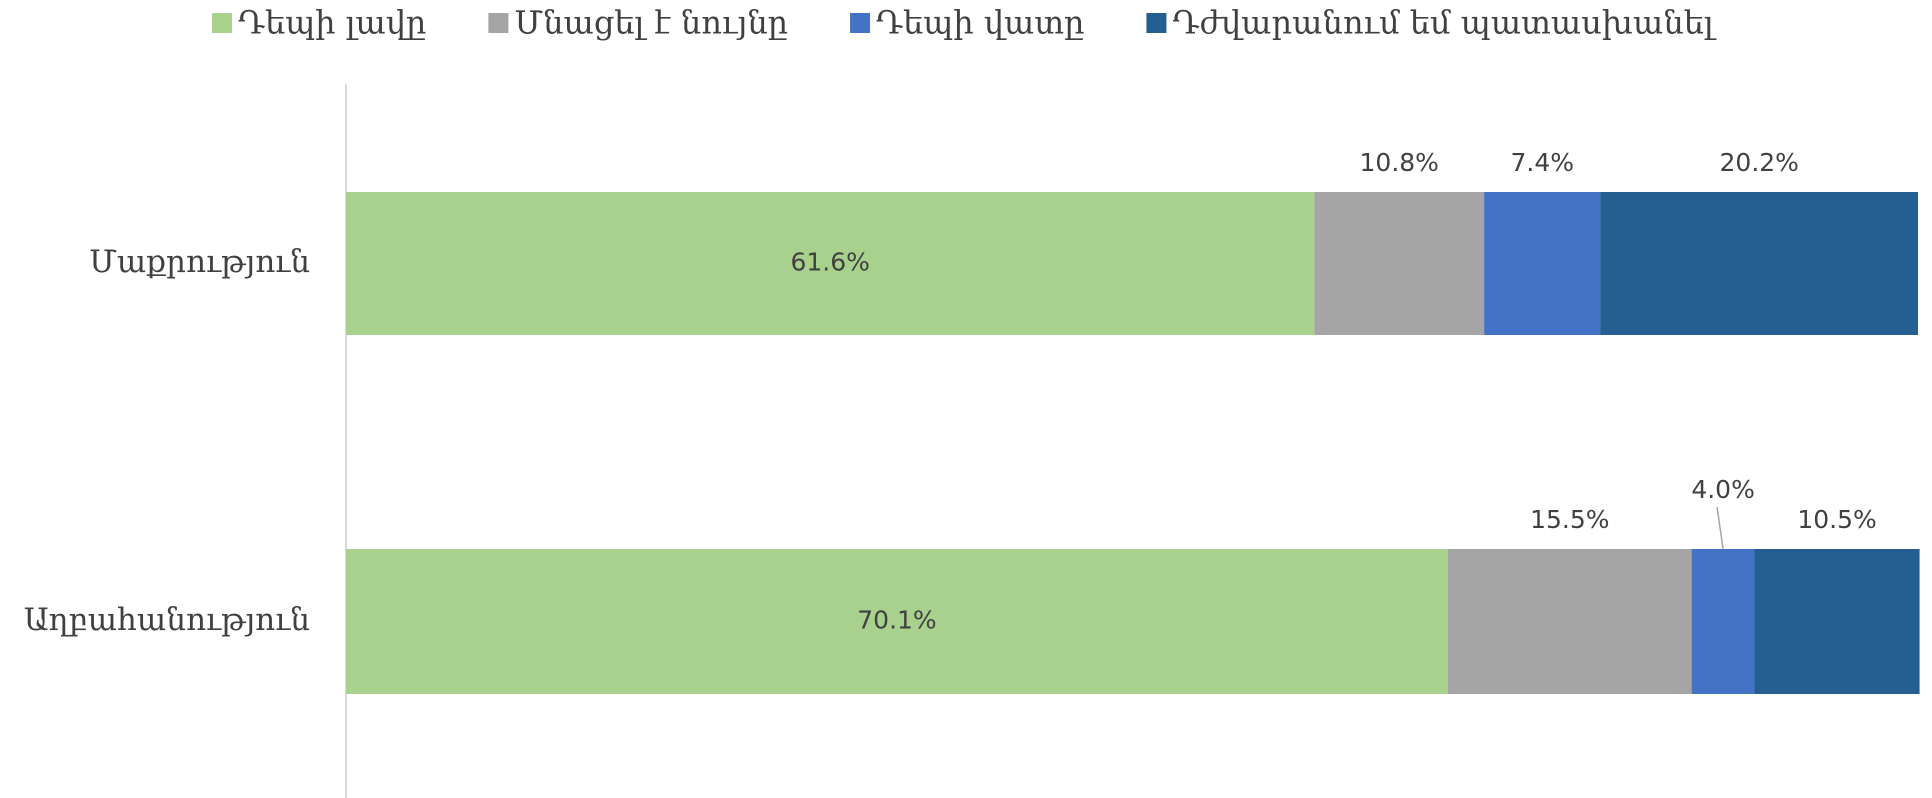  Describe the element at coordinates (1399, 162) in the screenshot. I see `data-label: 10.8%` at that location.